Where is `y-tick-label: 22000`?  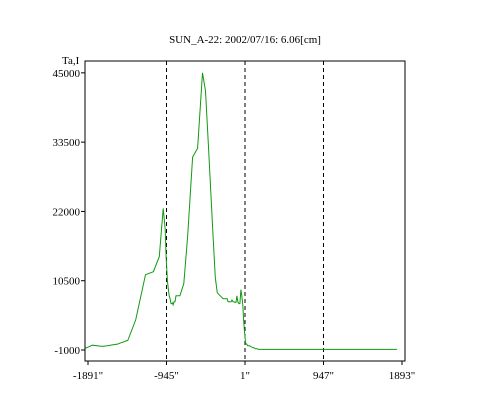
y-tick-label: 22000 is located at coordinates (67, 212).